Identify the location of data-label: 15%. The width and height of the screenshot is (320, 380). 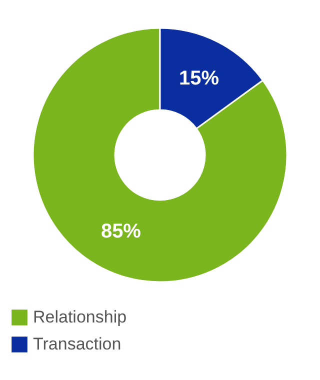
(199, 78).